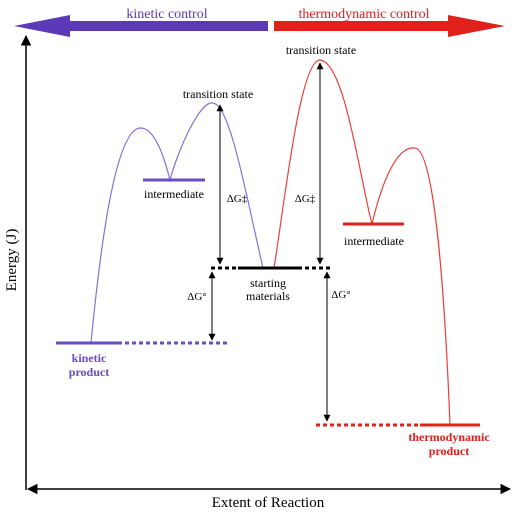 The height and width of the screenshot is (512, 515). Describe the element at coordinates (12, 260) in the screenshot. I see `y-axis-label: Energy (J)` at that location.